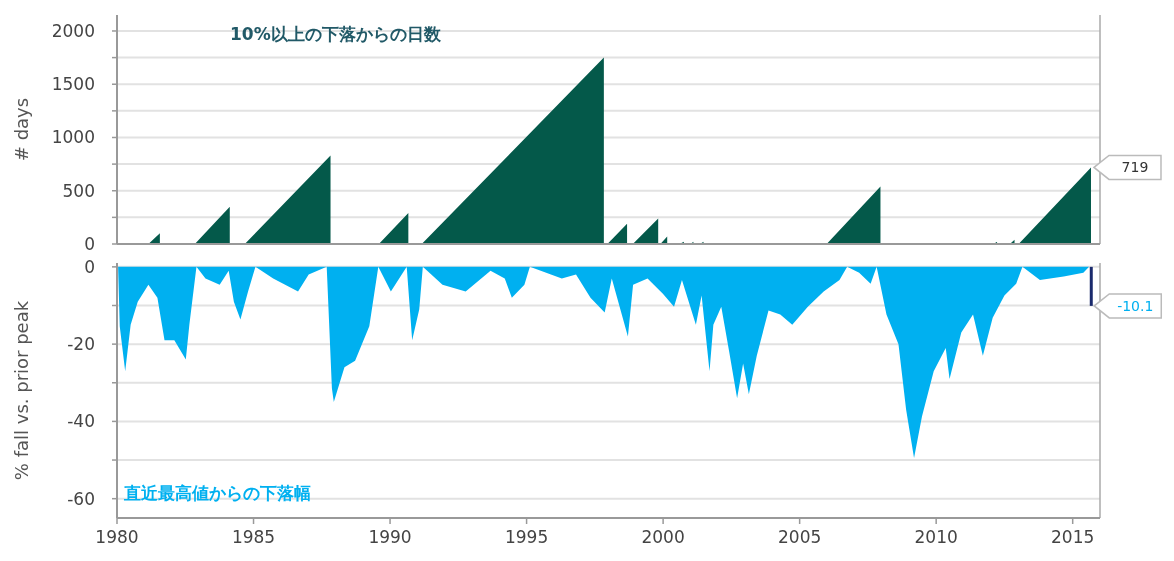  Describe the element at coordinates (117, 537) in the screenshot. I see `x-tick-label: 1980` at that location.